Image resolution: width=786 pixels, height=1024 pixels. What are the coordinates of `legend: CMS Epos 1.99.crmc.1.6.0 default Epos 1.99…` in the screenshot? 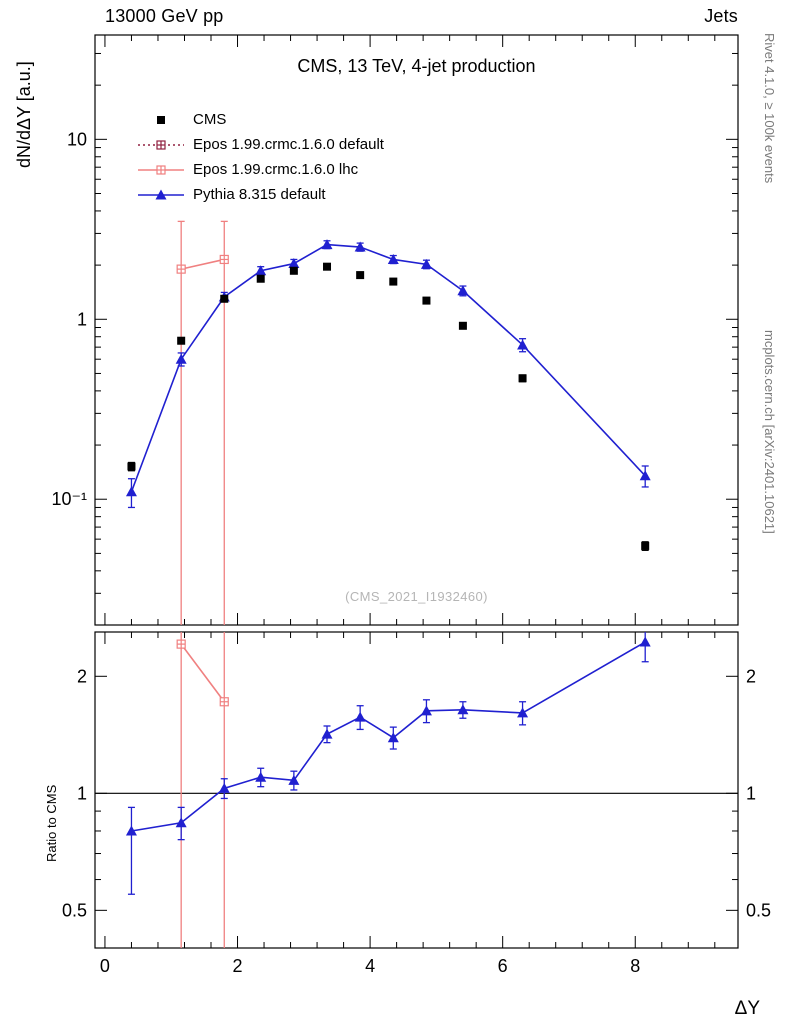 It's located at (261, 157).